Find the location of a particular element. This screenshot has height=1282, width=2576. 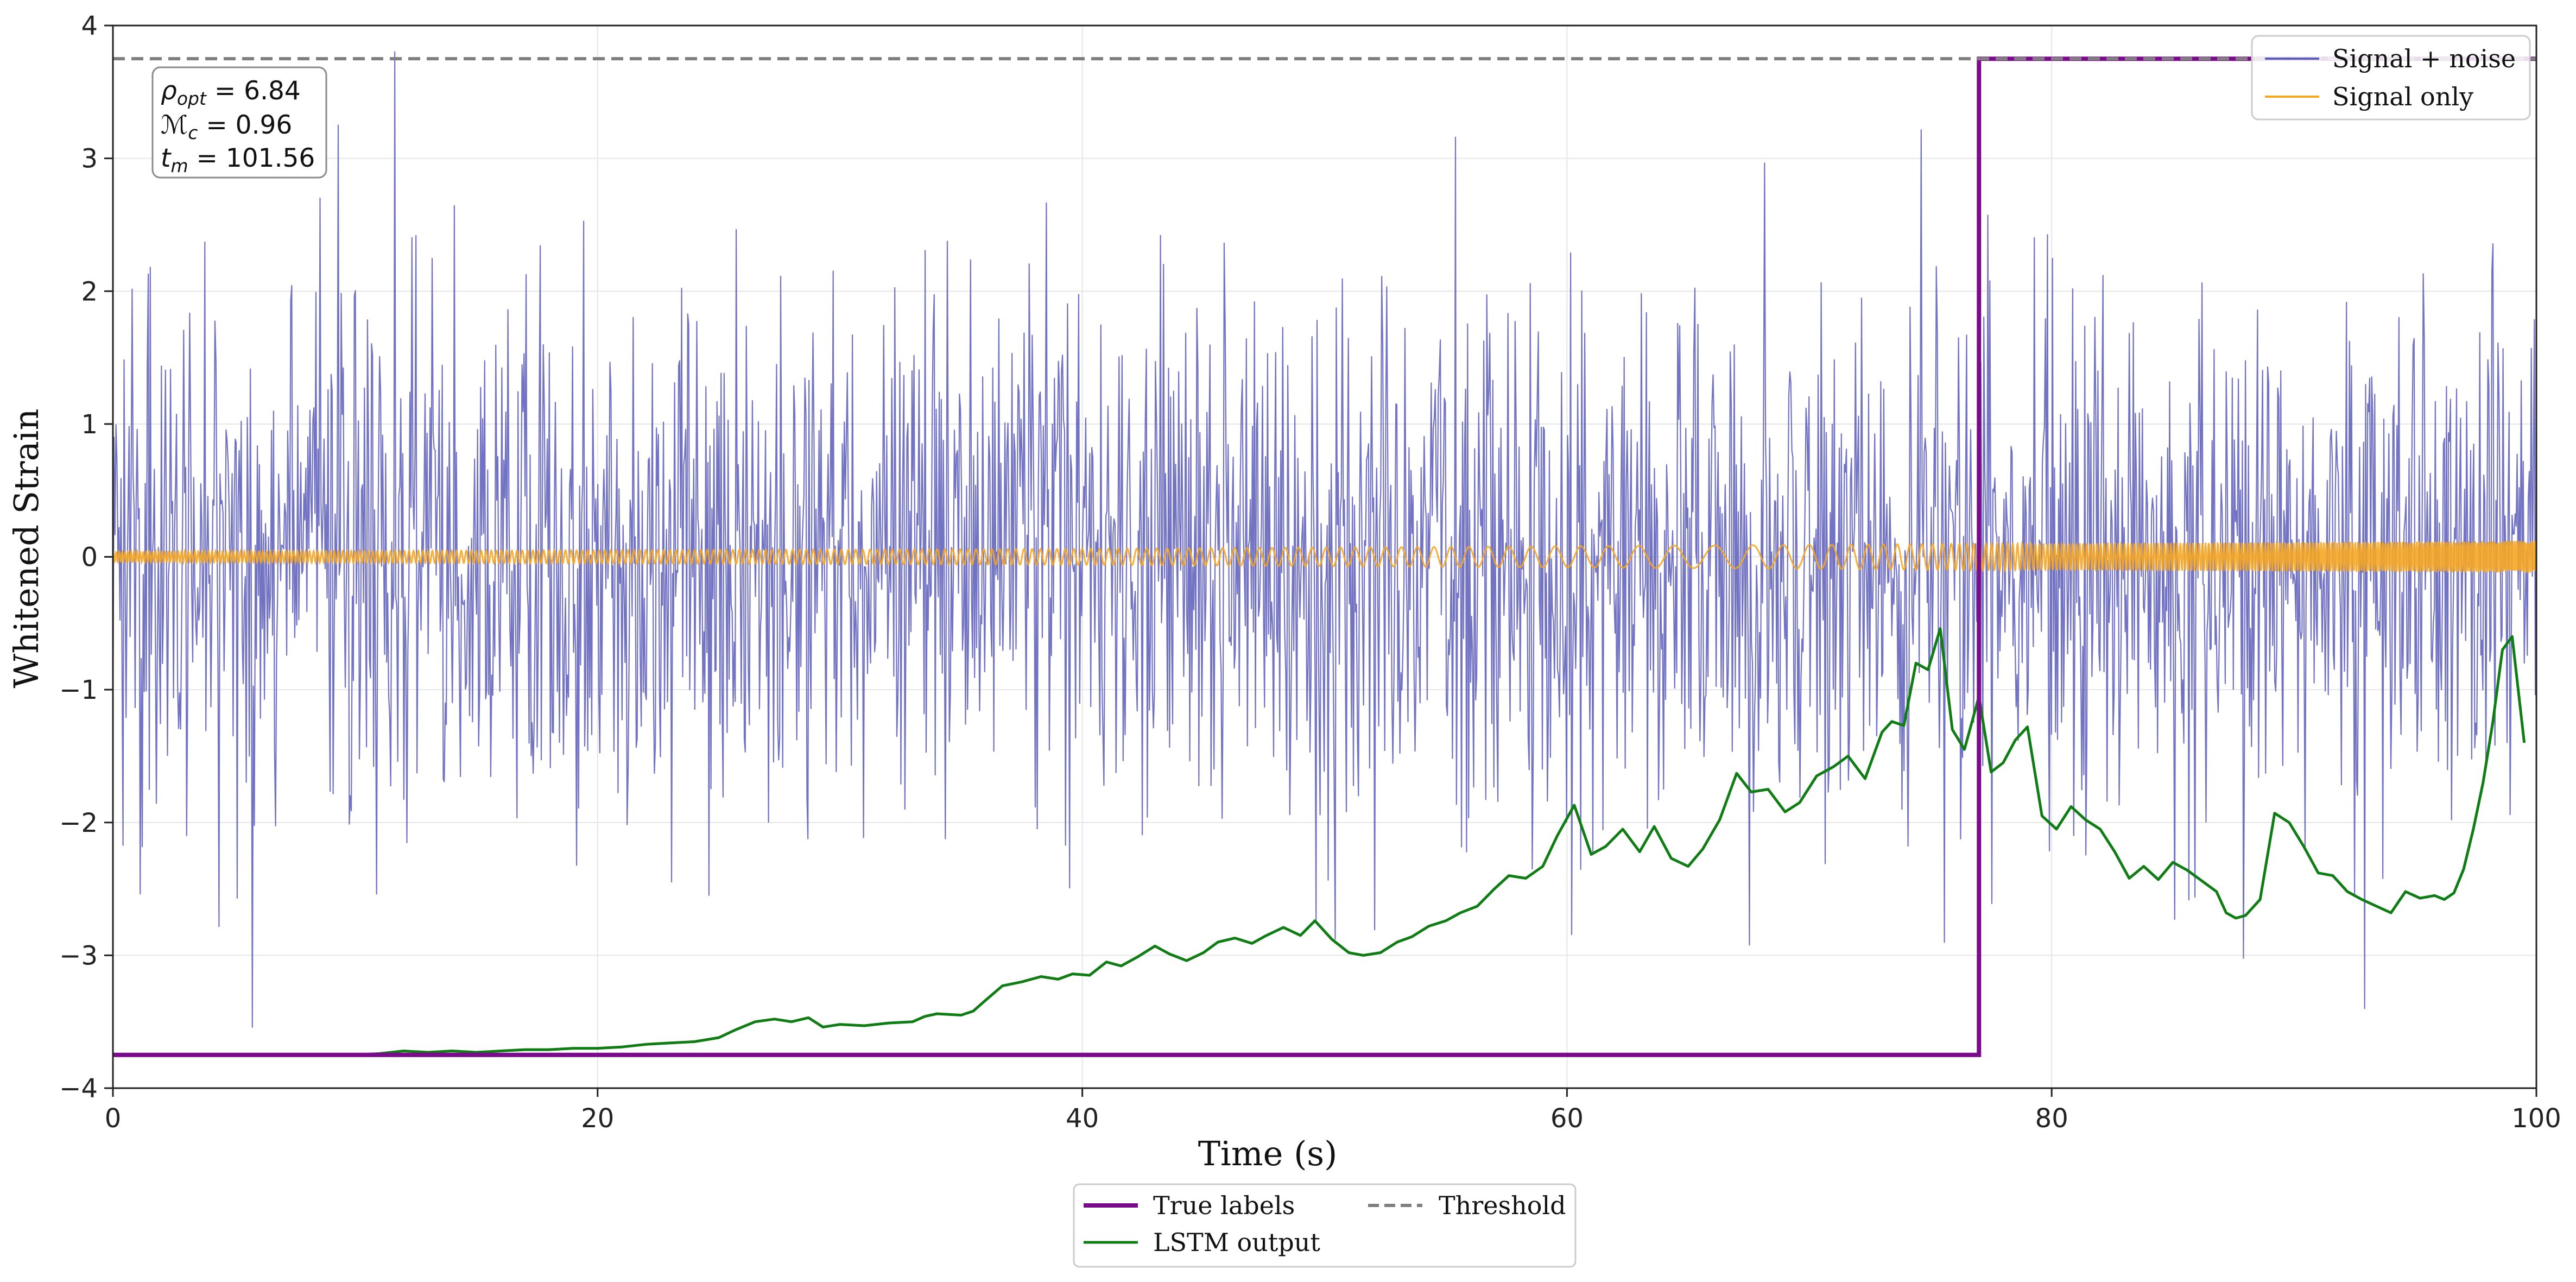

y-tick-label: 4 is located at coordinates (89, 26).